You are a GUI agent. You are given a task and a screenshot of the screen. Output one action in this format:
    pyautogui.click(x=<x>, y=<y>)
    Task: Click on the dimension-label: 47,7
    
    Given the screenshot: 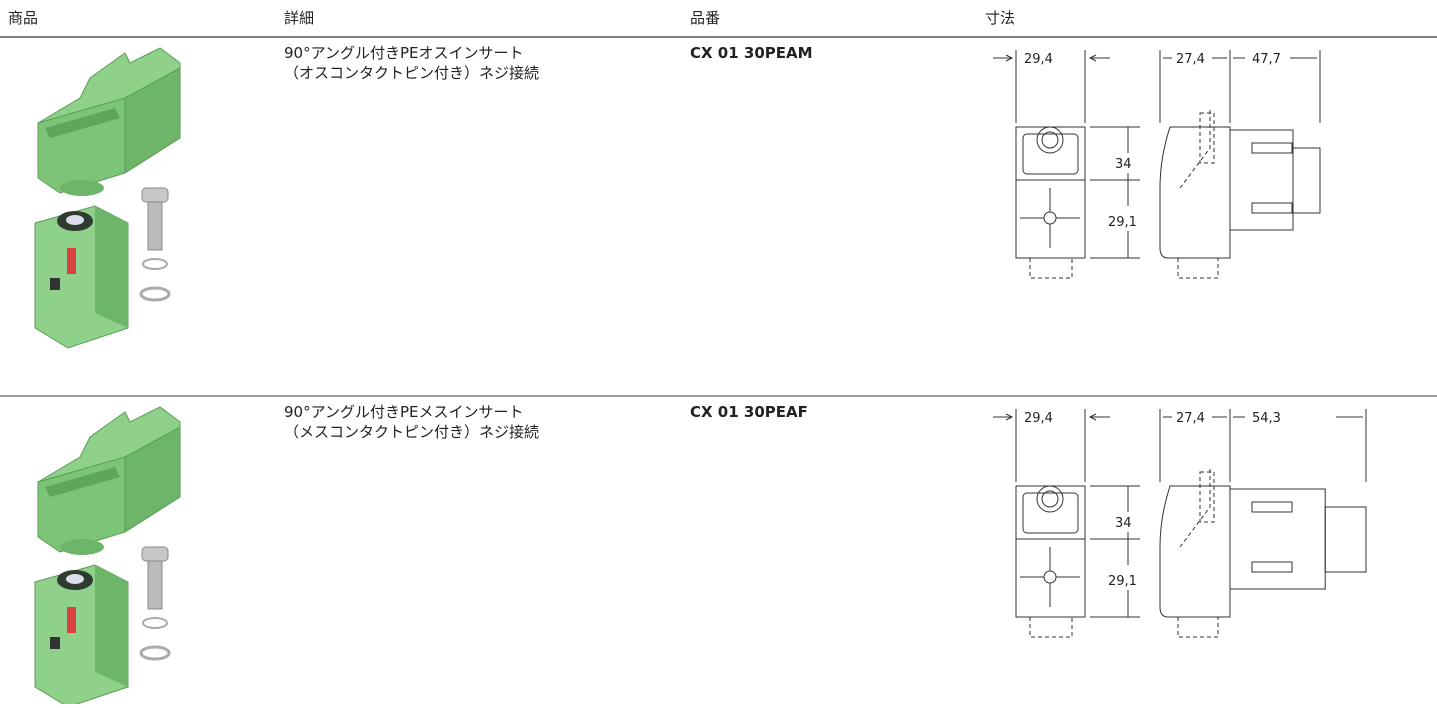 What is the action you would take?
    pyautogui.click(x=1266, y=59)
    